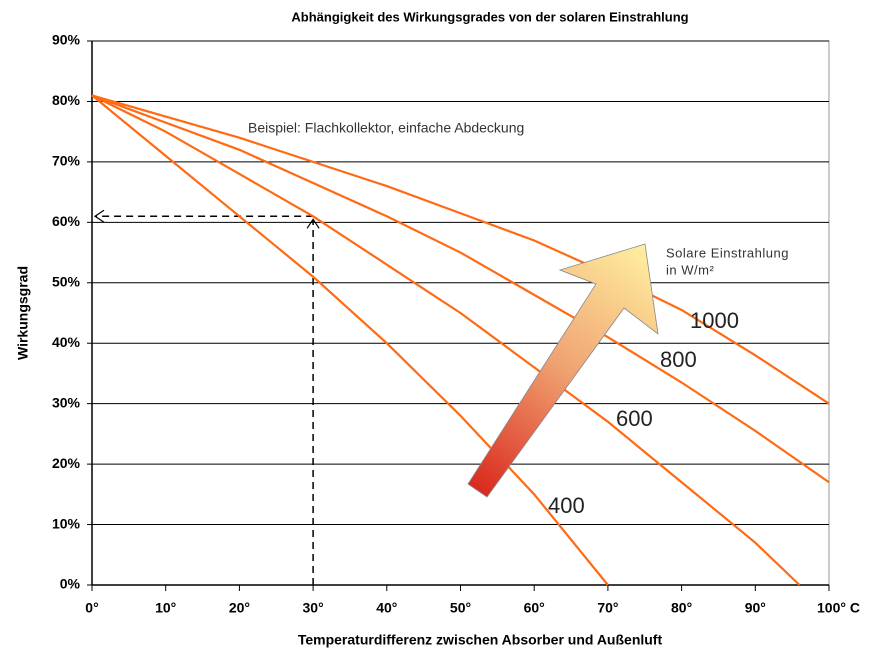 The width and height of the screenshot is (879, 650). I want to click on x-tick-label: 30°, so click(313, 608).